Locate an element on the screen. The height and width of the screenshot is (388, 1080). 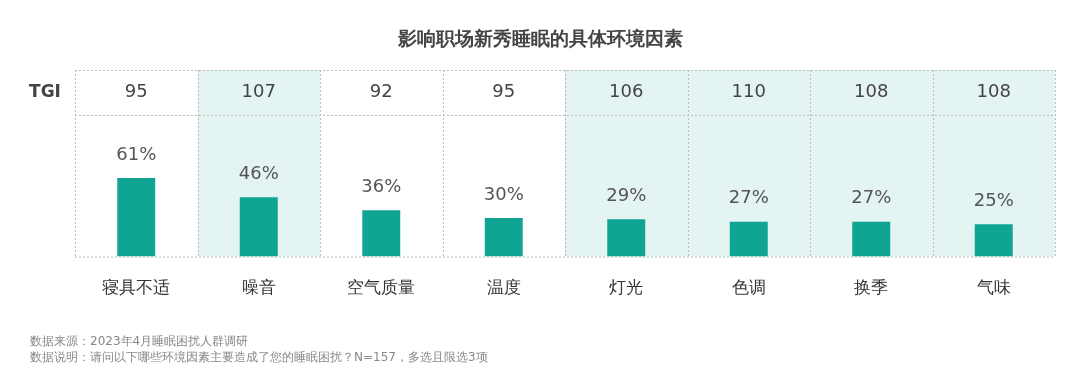
data-label: 30% is located at coordinates (503, 193).